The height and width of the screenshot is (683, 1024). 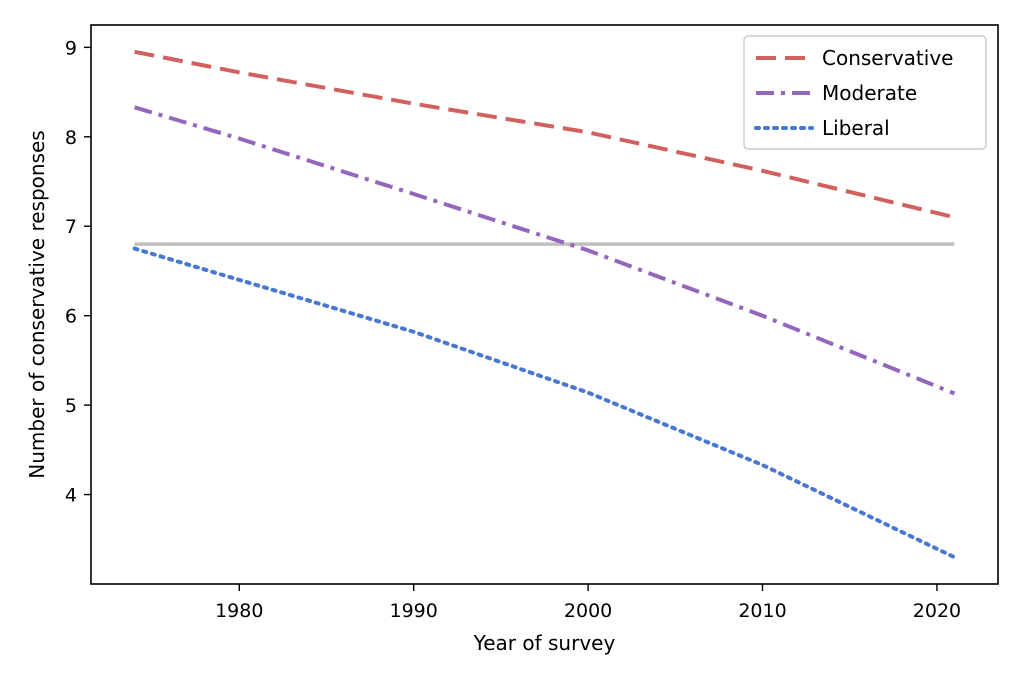 What do you see at coordinates (887, 58) in the screenshot?
I see `legend-label-conservative: Conservative` at bounding box center [887, 58].